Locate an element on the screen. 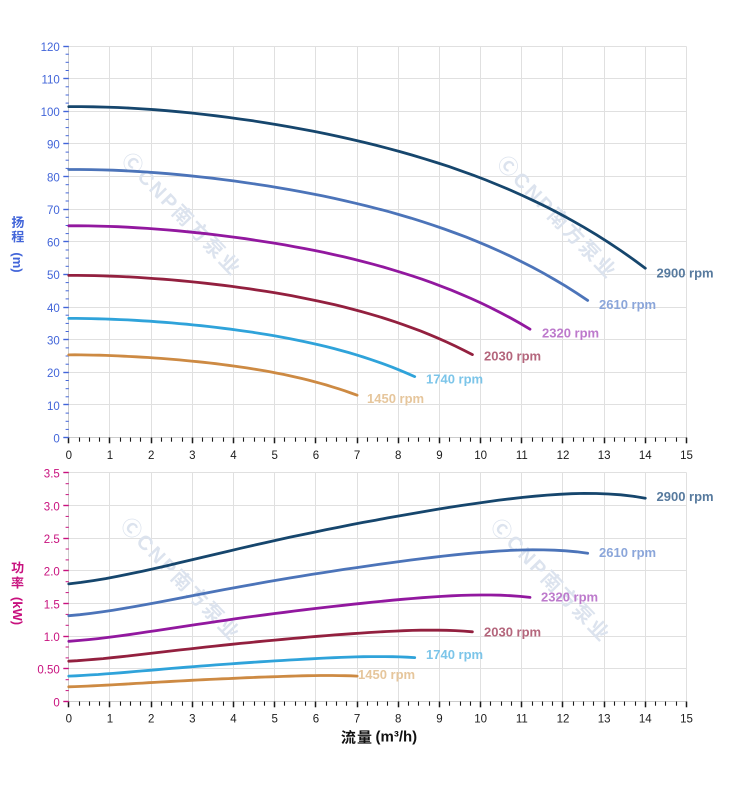 This screenshot has height=797, width=752. svg-text: 20 is located at coordinates (53, 374).